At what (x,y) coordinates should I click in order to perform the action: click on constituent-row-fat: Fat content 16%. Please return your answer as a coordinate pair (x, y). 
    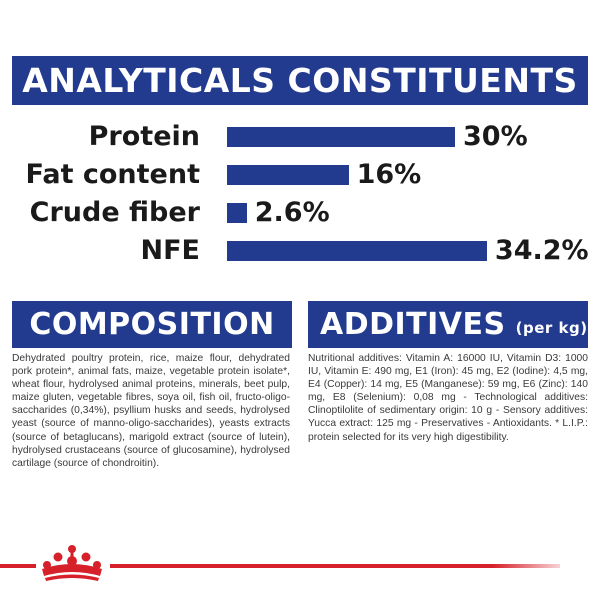
    Looking at the image, I should click on (300, 175).